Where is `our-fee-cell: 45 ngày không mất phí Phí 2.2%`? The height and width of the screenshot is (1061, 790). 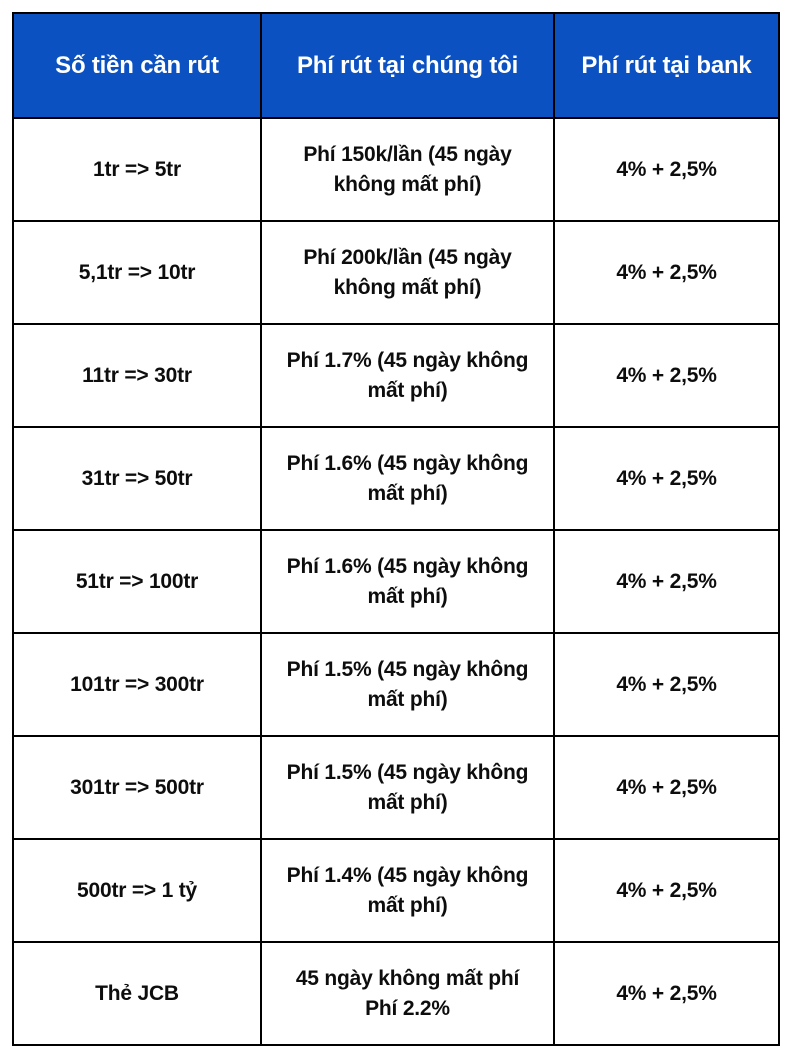 our-fee-cell: 45 ngày không mất phí Phí 2.2% is located at coordinates (407, 993).